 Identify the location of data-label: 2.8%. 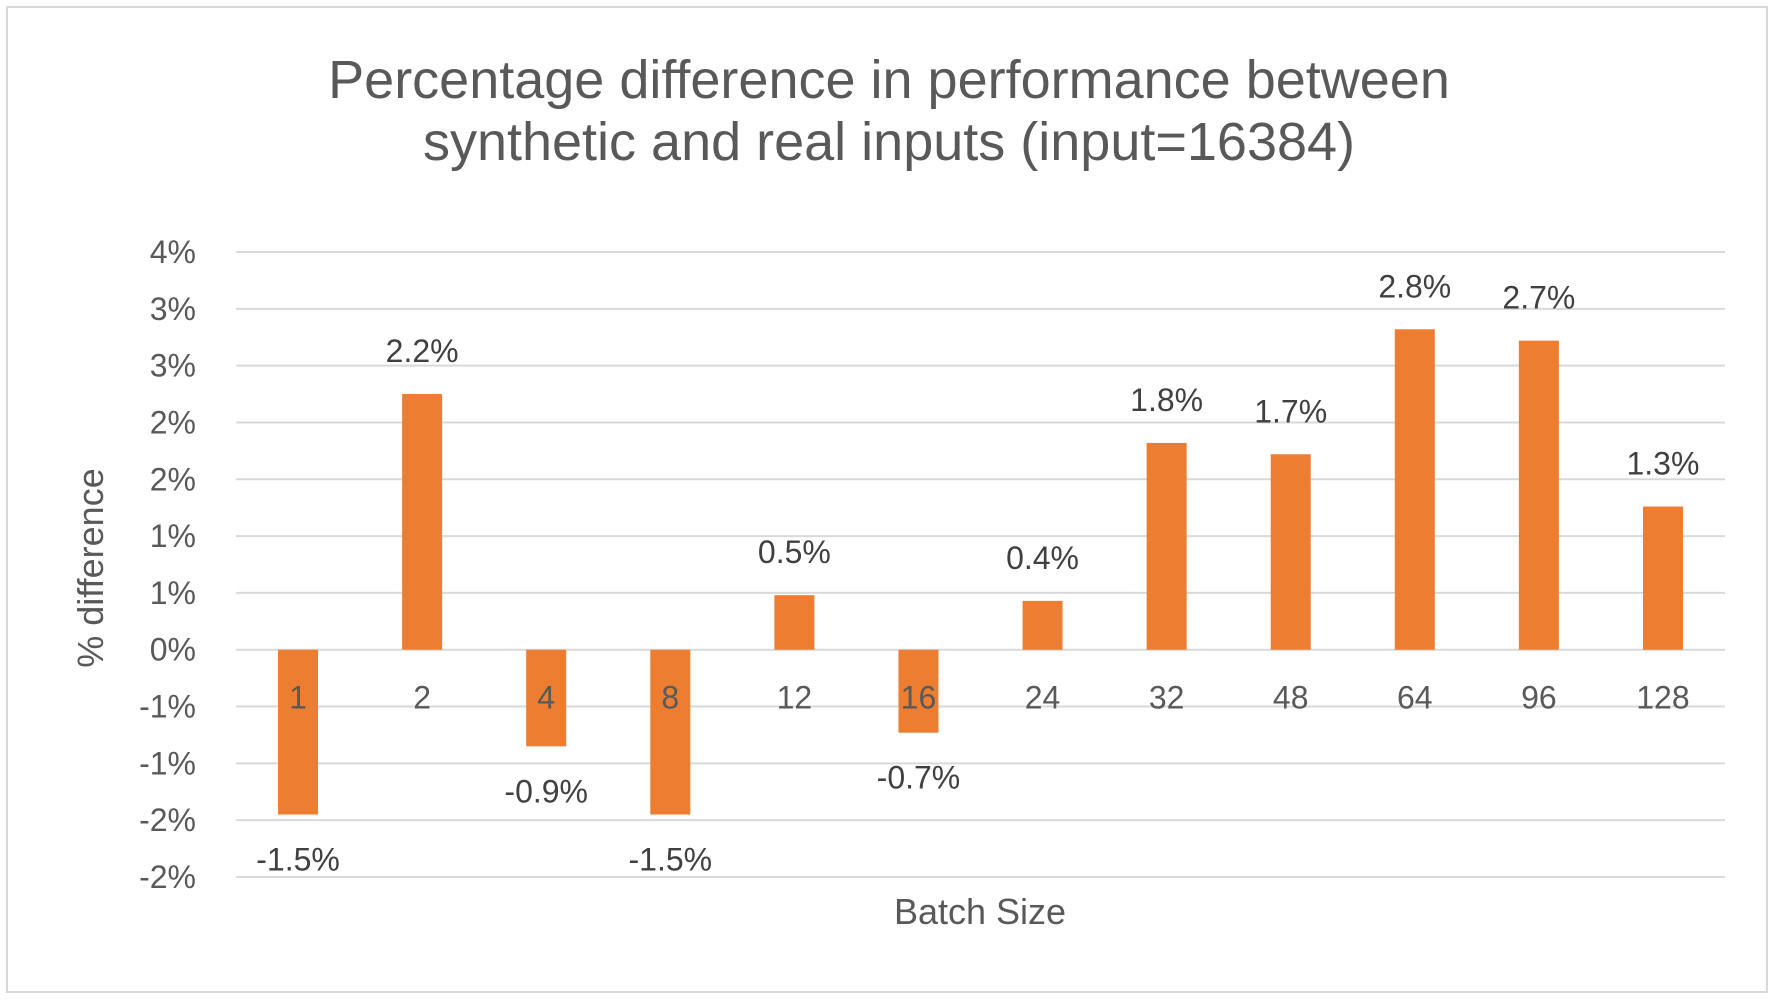
(1414, 286).